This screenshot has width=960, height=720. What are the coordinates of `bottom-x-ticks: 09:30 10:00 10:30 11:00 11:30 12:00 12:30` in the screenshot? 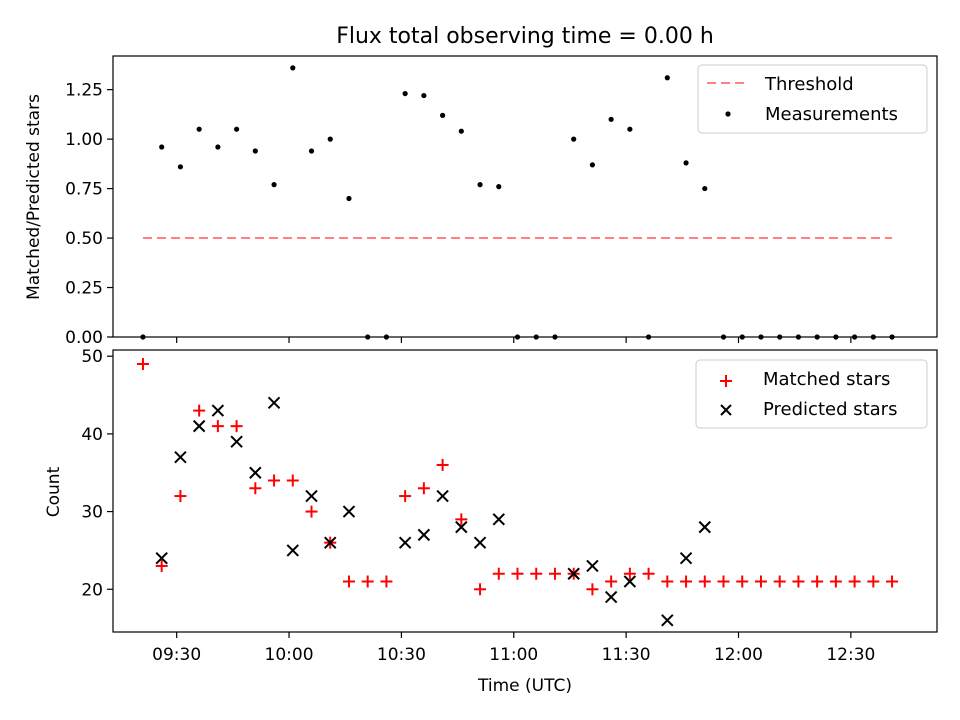 It's located at (513, 648).